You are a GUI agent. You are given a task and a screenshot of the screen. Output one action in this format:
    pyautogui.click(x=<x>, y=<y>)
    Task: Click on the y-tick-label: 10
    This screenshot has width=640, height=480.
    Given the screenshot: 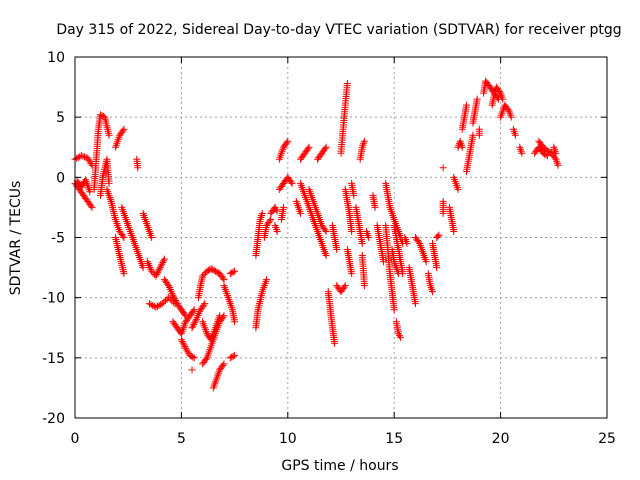 What is the action you would take?
    pyautogui.click(x=56, y=58)
    